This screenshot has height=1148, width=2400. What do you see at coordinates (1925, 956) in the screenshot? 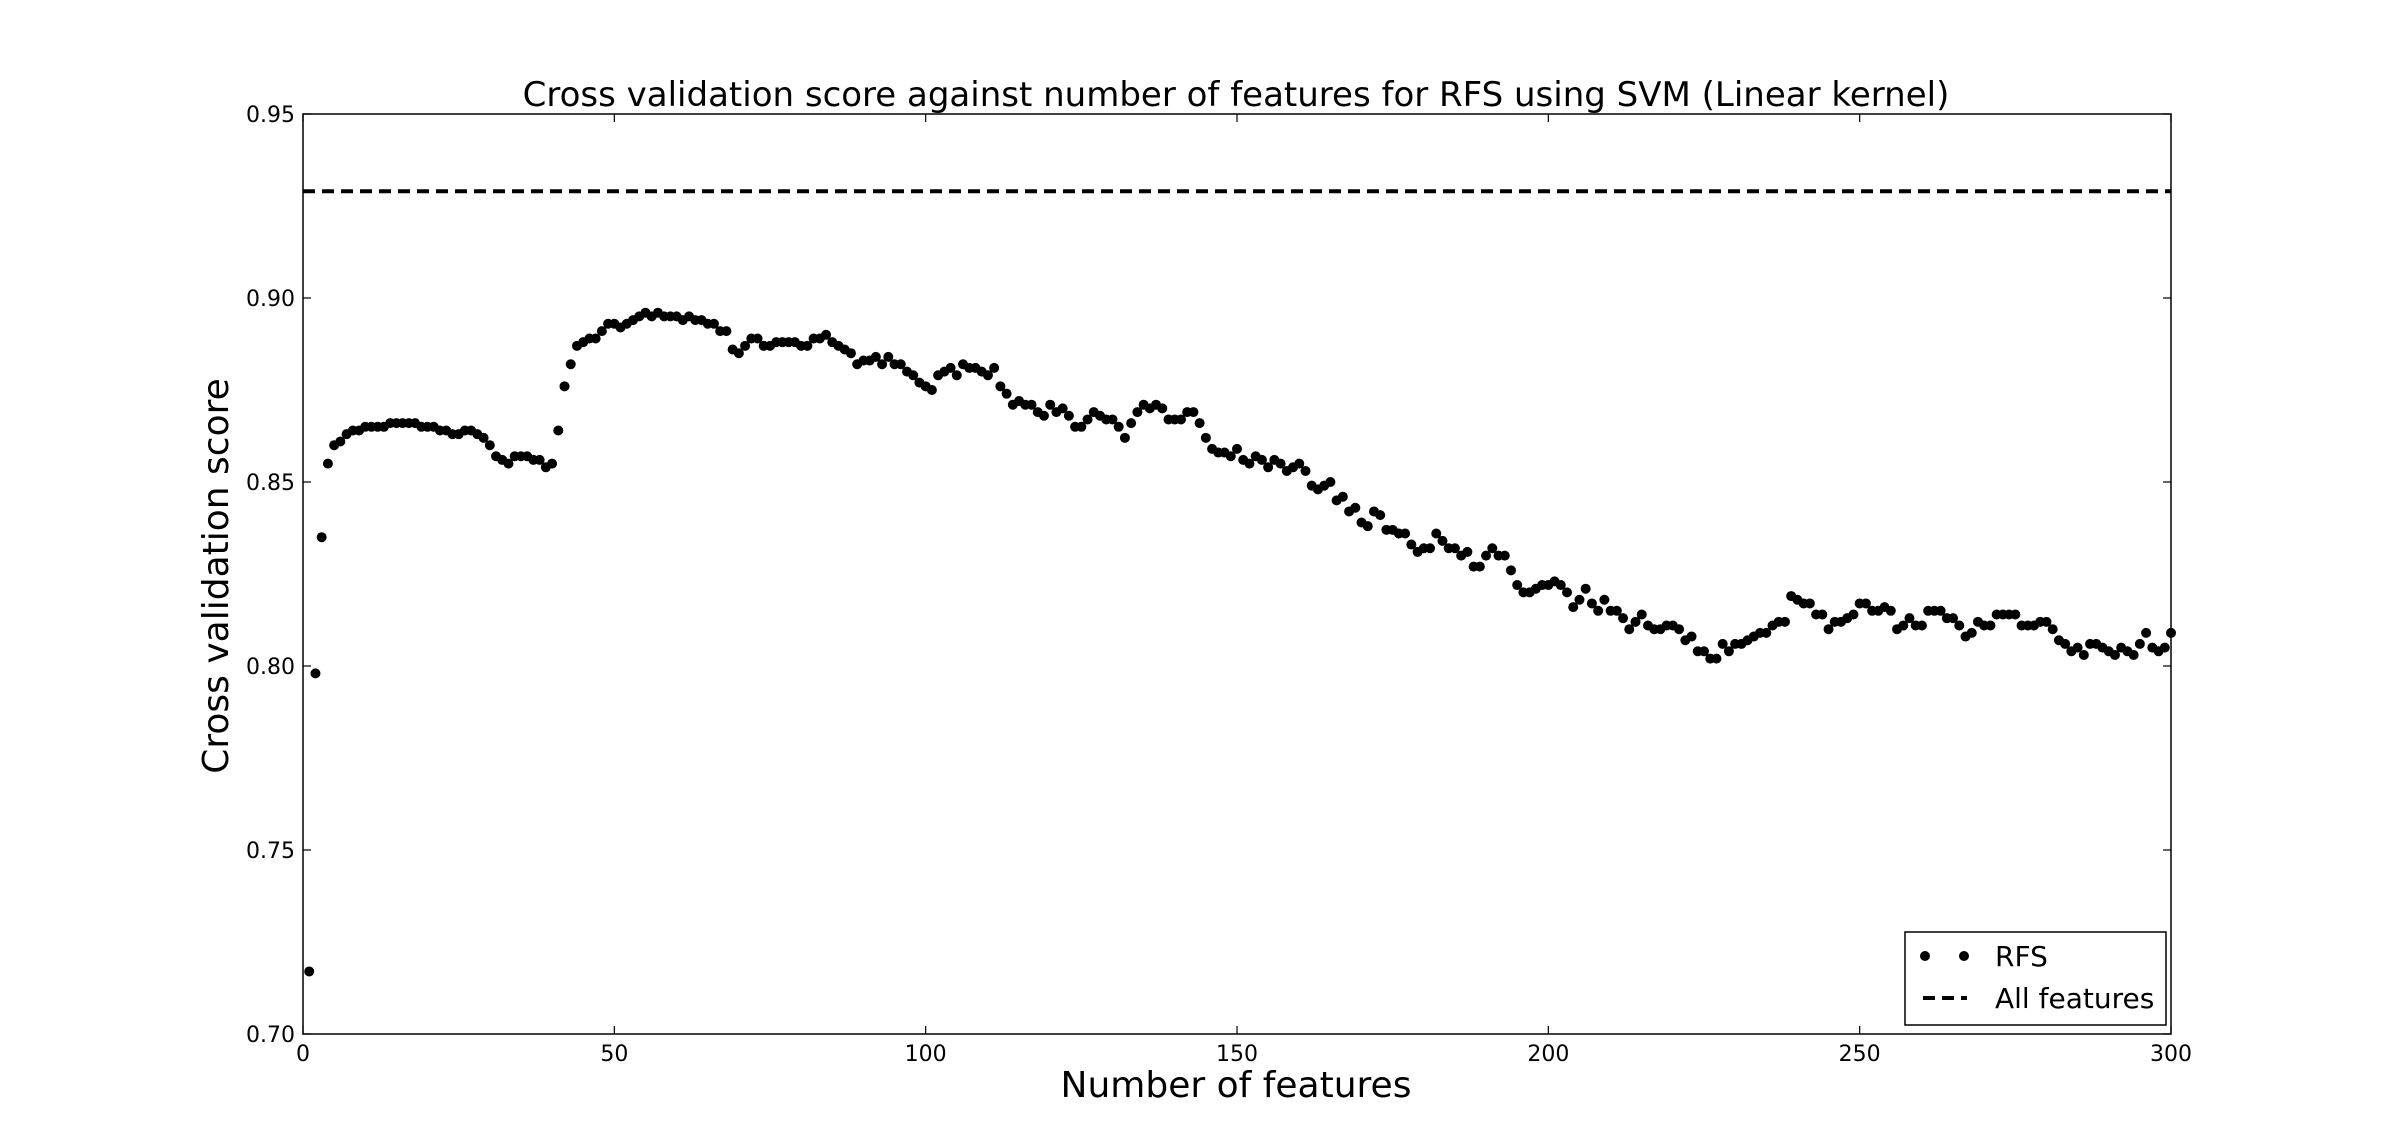
I see `legend-dot-symbol` at bounding box center [1925, 956].